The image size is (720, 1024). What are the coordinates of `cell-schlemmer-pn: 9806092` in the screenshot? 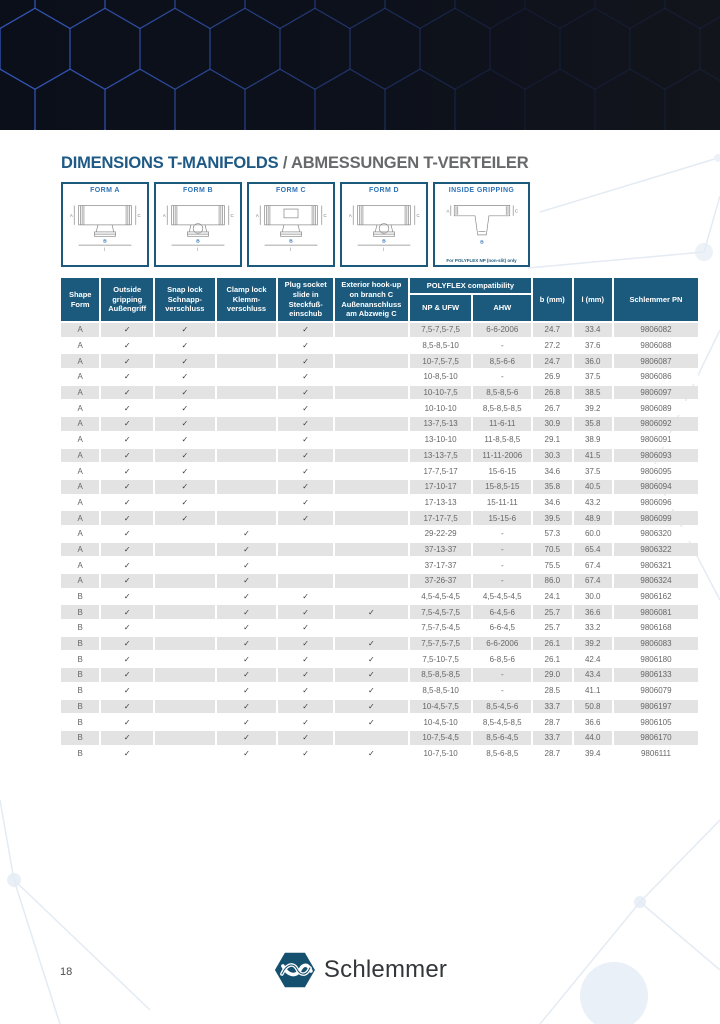 It's located at (655, 424).